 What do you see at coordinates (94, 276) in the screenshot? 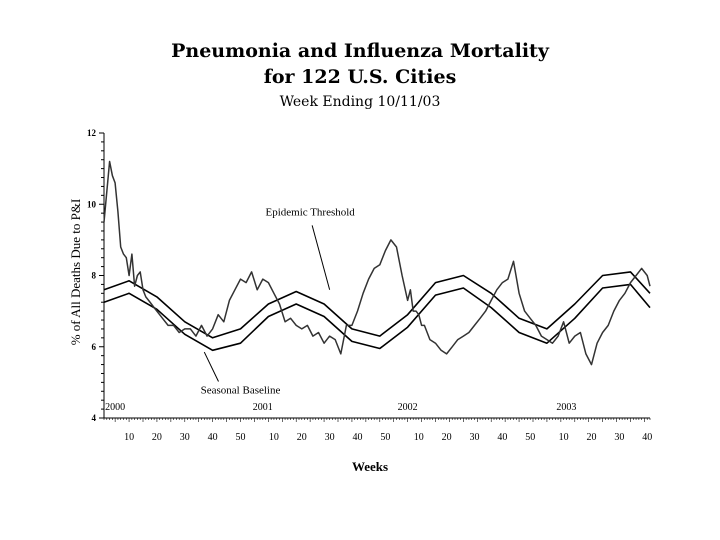
I see `y-tick-label: 8` at bounding box center [94, 276].